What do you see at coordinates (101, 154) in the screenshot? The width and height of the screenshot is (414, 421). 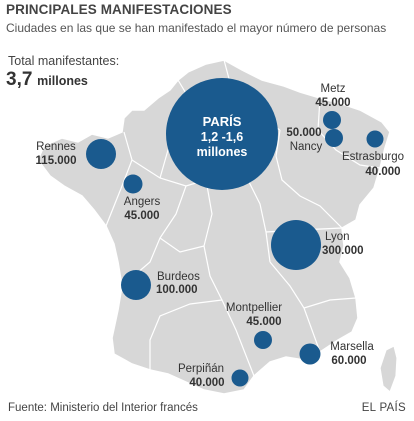 I see `city-bubble-rennes` at bounding box center [101, 154].